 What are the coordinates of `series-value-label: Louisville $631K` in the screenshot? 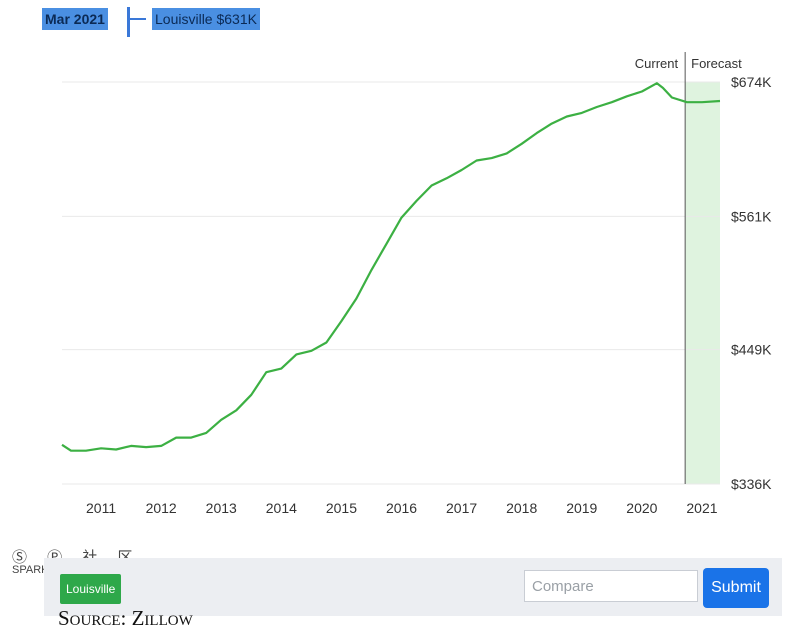 It's located at (206, 19).